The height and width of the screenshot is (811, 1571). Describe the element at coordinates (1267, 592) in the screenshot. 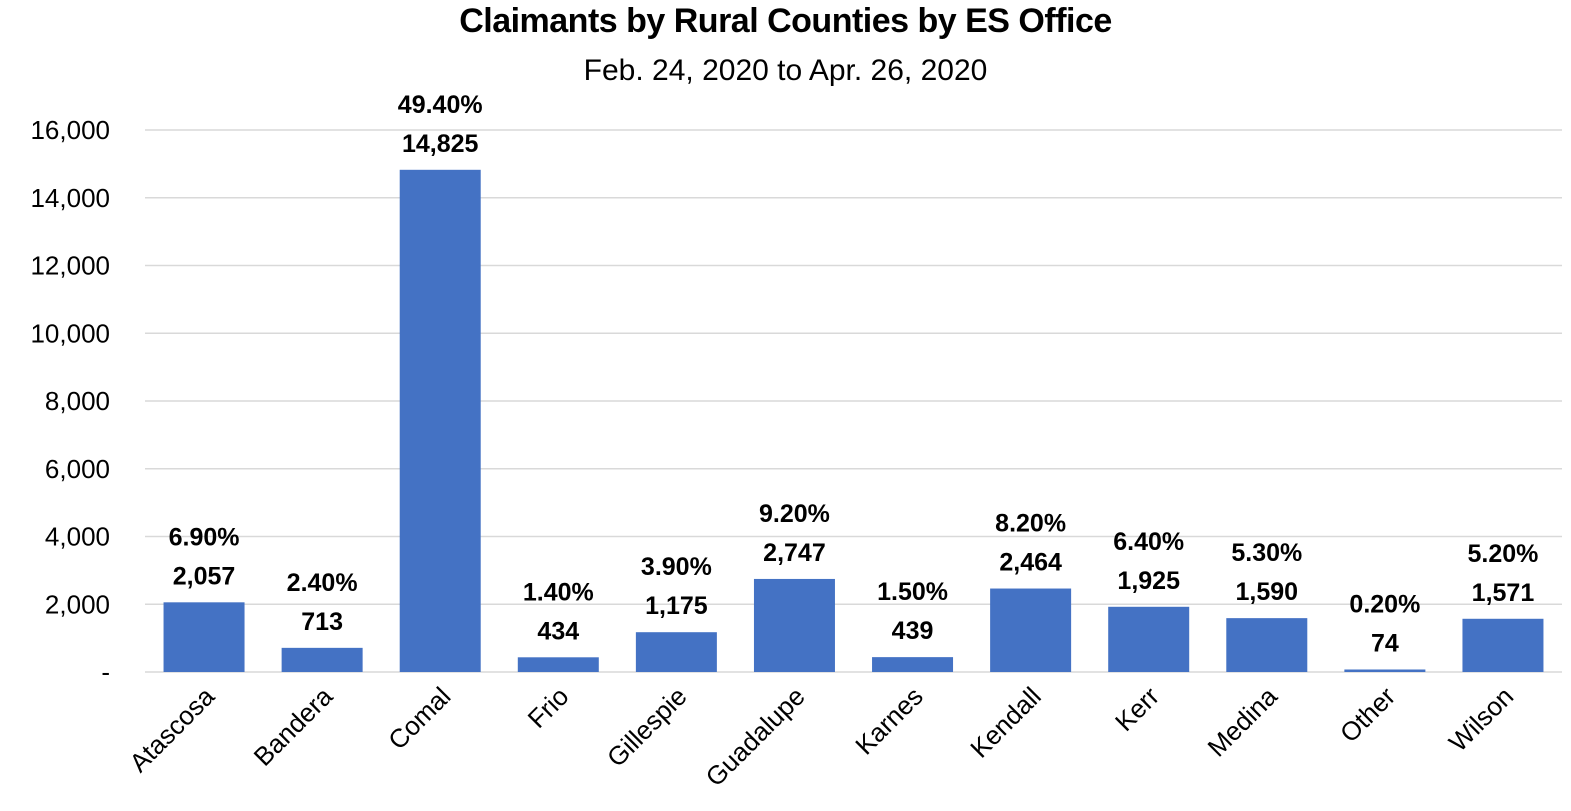

I see `data-label-value: 1,590` at that location.